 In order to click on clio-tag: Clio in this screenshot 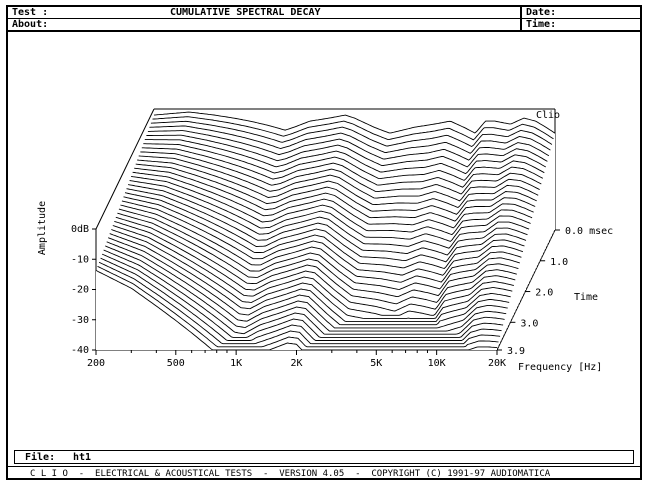, I will do `click(548, 115)`.